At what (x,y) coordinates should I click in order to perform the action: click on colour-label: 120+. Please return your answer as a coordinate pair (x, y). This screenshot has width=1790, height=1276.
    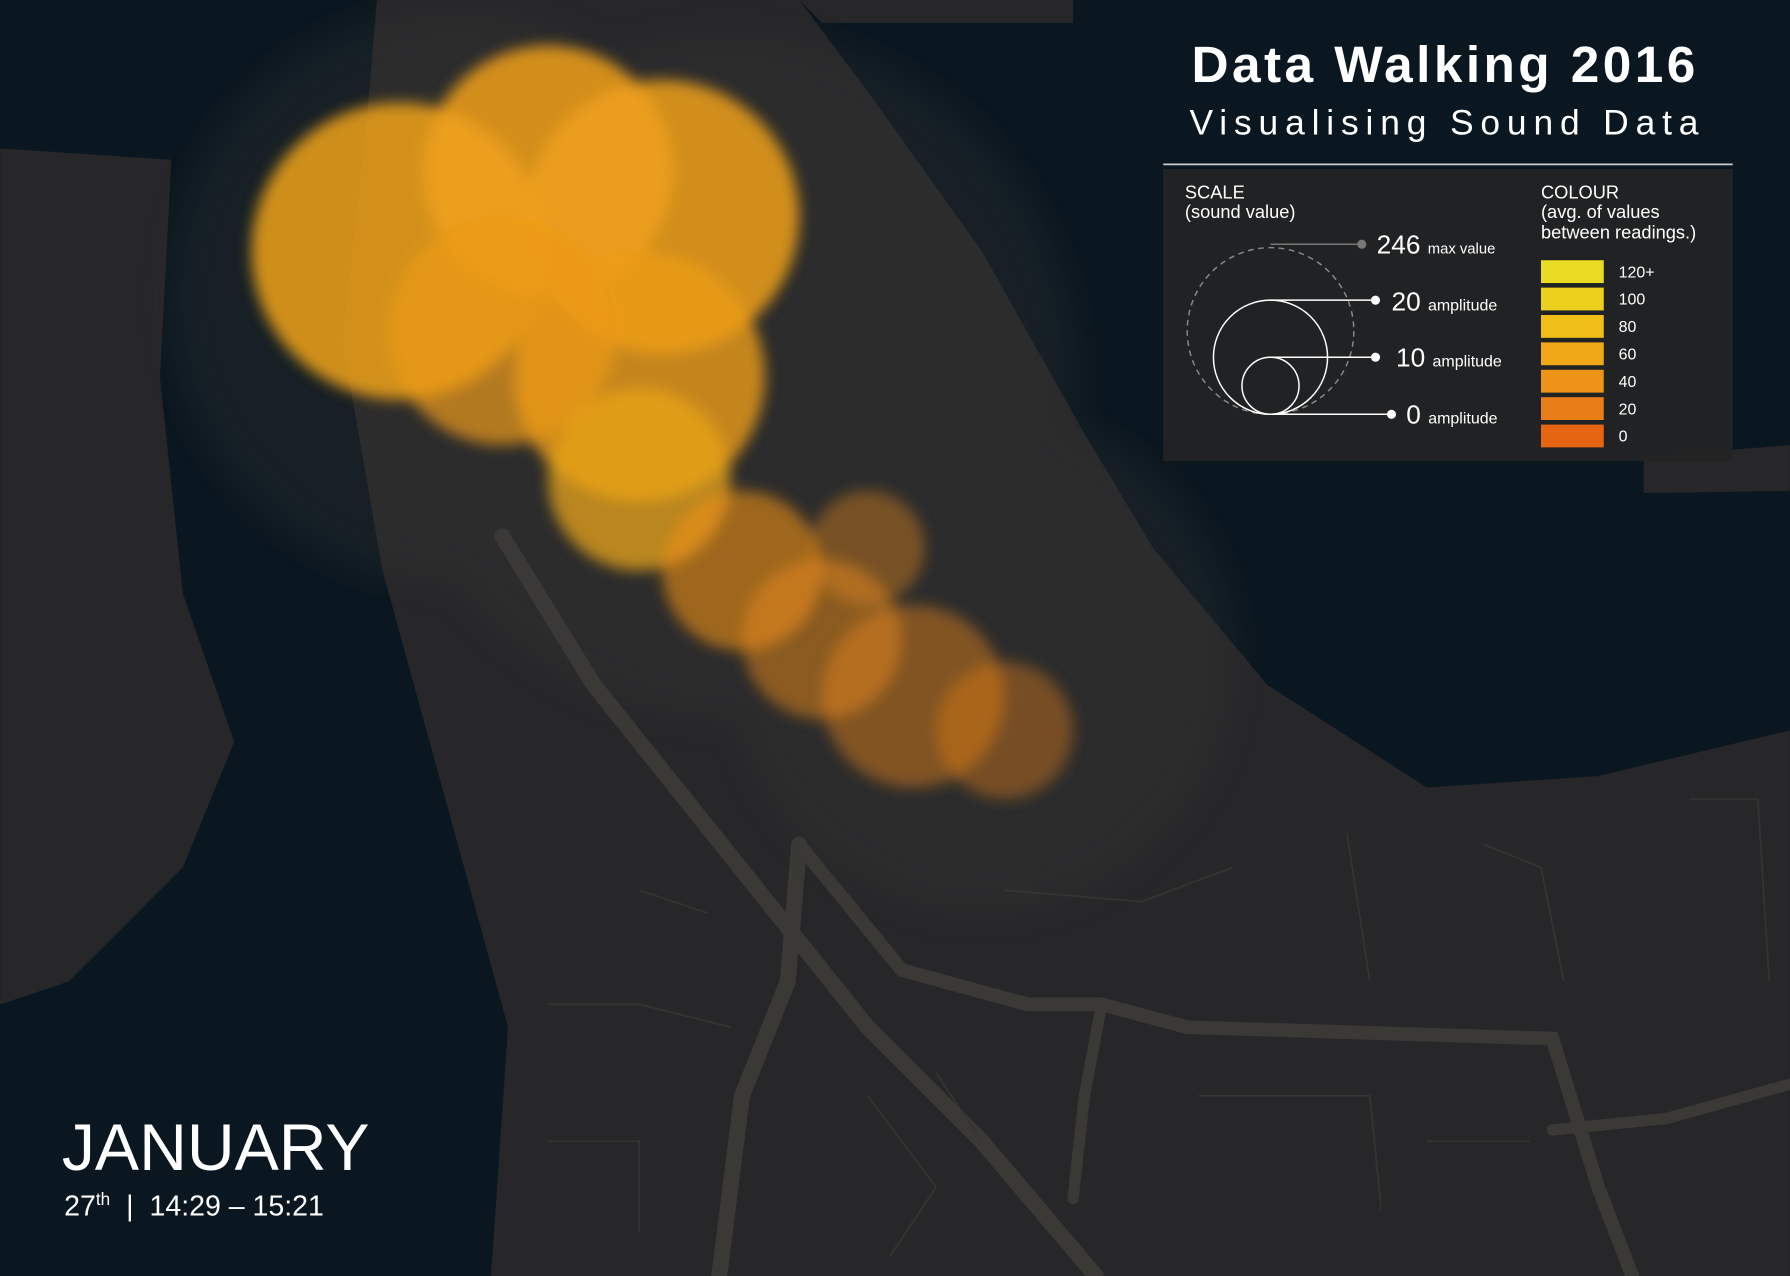
    Looking at the image, I should click on (1637, 272).